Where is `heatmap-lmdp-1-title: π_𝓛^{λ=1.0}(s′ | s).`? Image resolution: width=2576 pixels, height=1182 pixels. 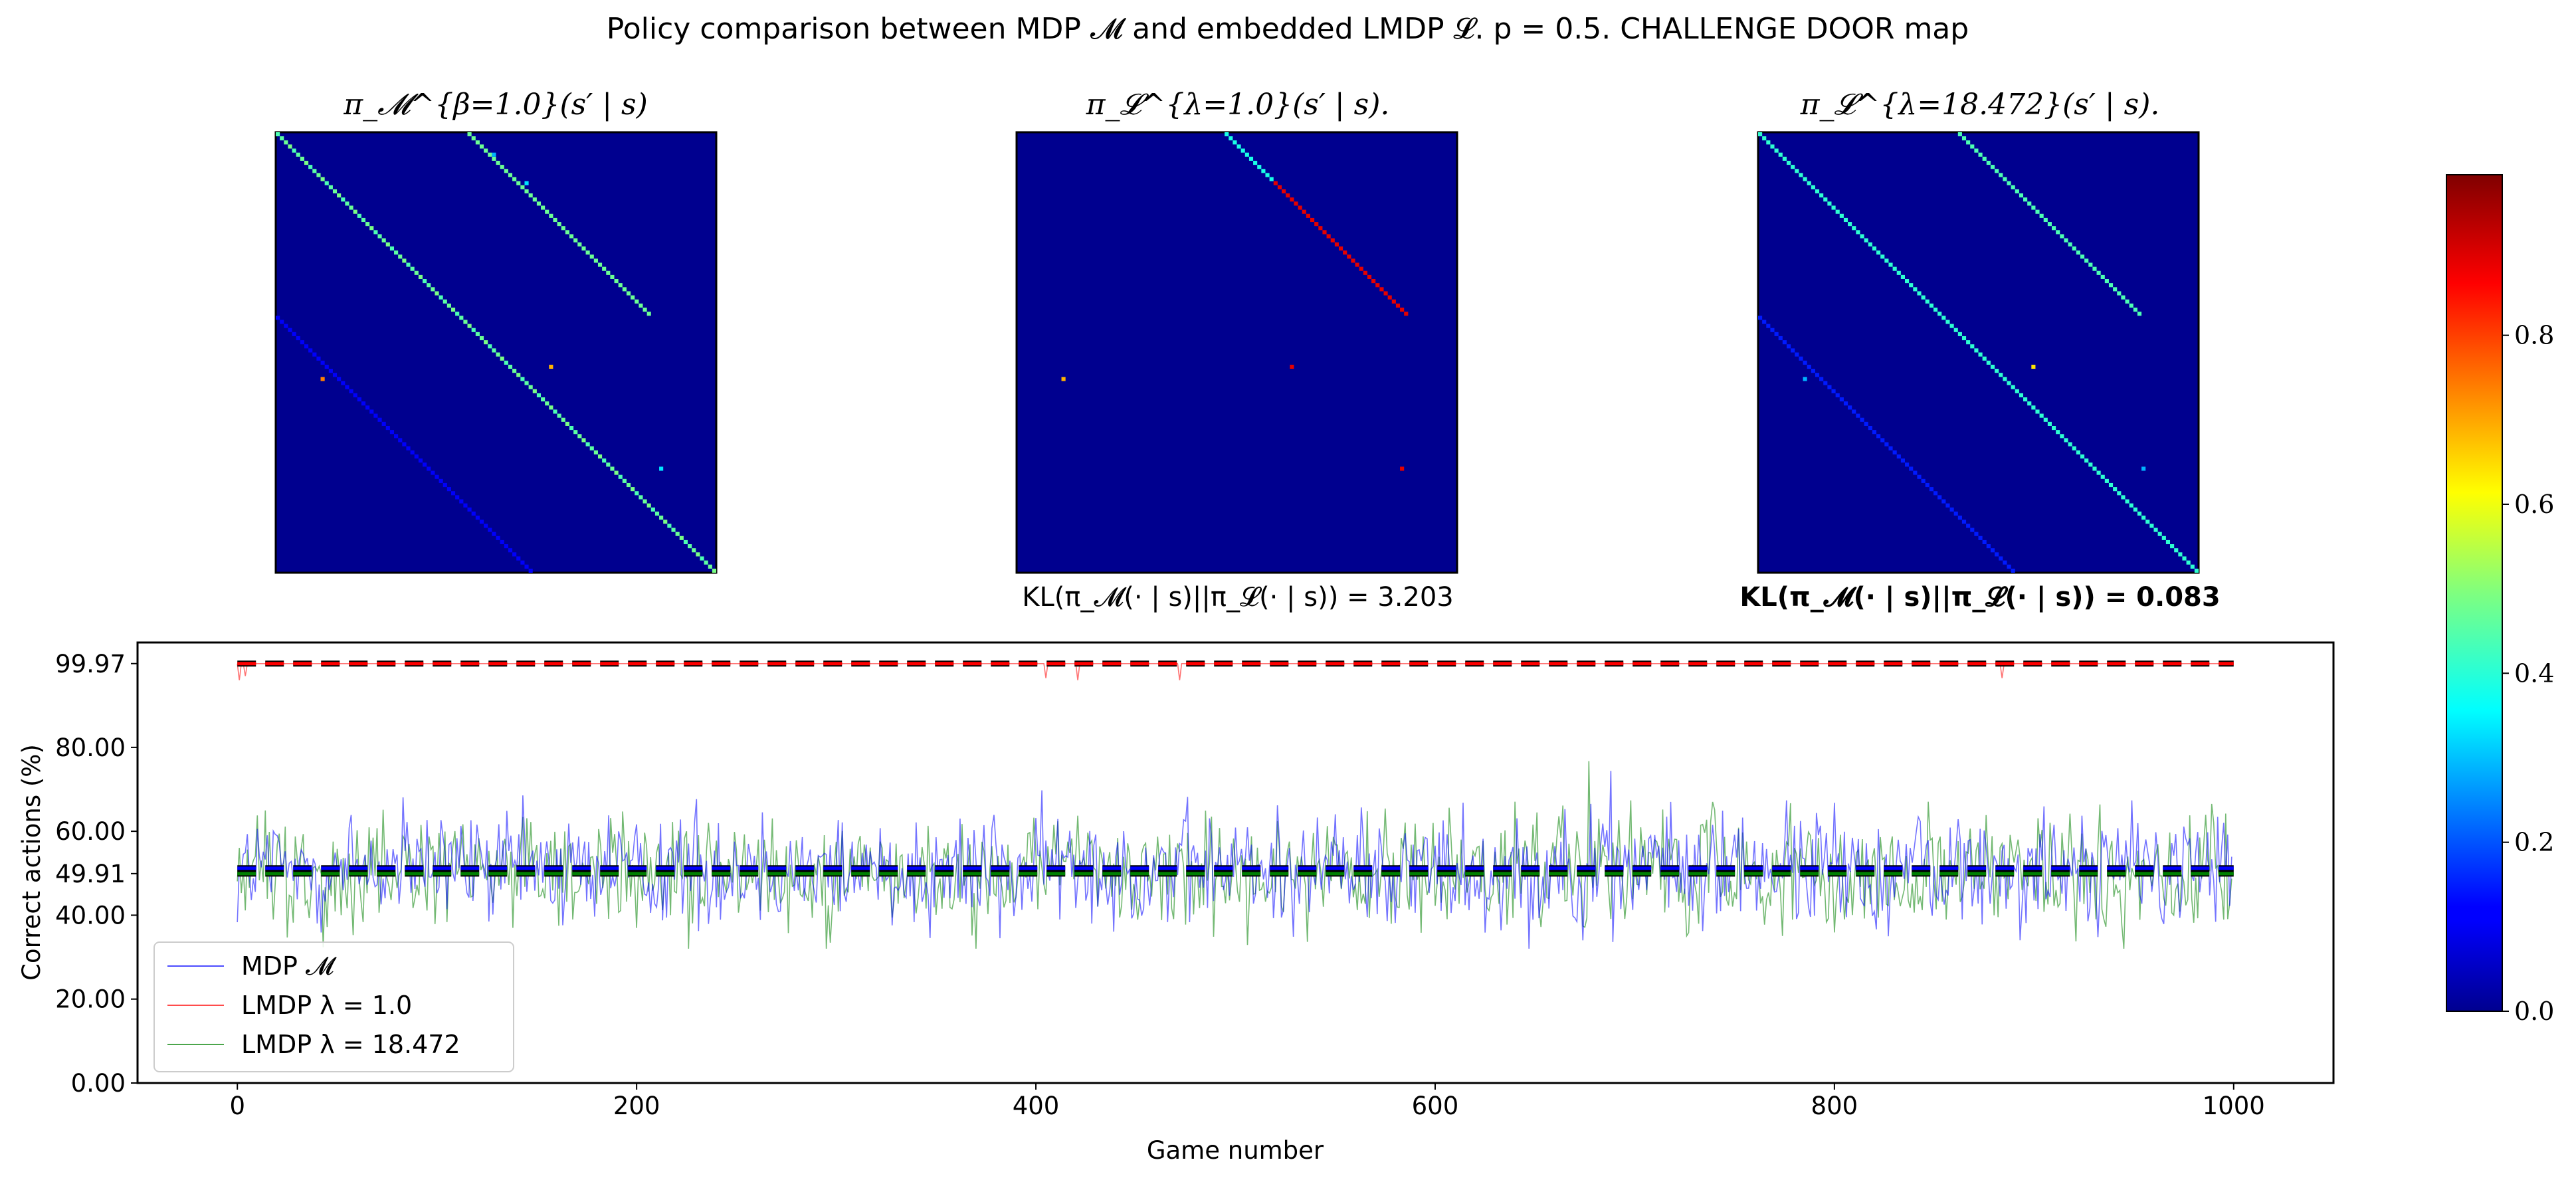 heatmap-lmdp-1-title: π_𝓛^{λ=1.0}(s′ | s). is located at coordinates (1238, 105).